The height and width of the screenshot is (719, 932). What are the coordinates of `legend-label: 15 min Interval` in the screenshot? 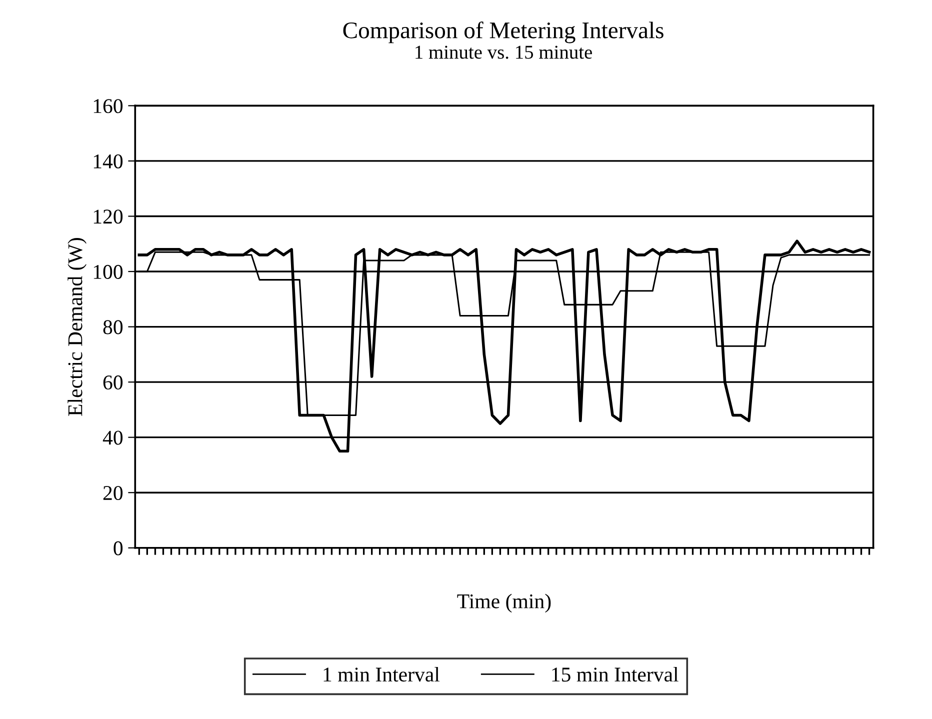 It's located at (615, 674).